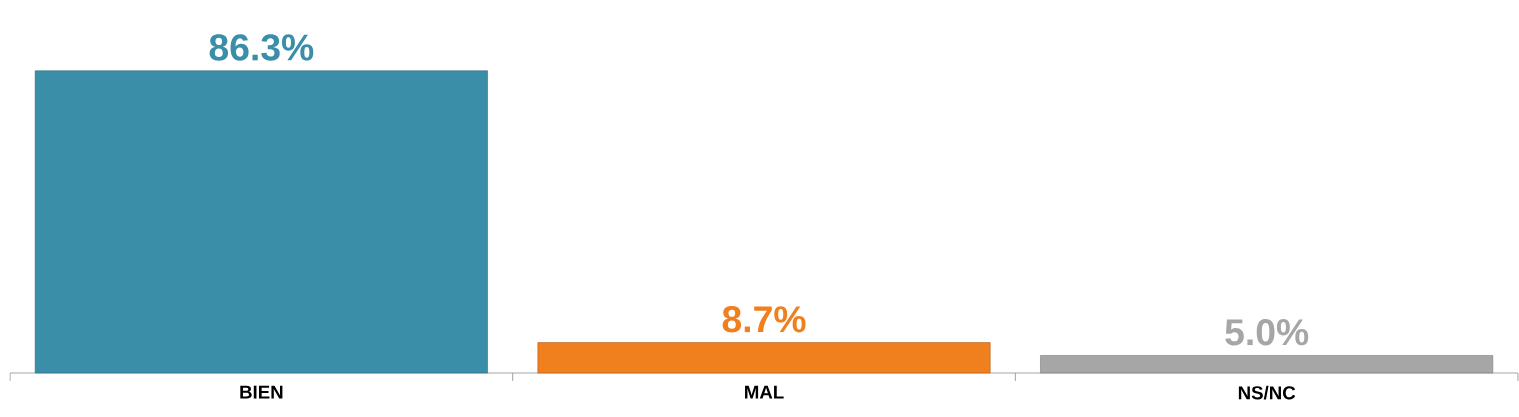 The image size is (1519, 417). I want to click on x-tick-label: NS/NC, so click(1267, 392).